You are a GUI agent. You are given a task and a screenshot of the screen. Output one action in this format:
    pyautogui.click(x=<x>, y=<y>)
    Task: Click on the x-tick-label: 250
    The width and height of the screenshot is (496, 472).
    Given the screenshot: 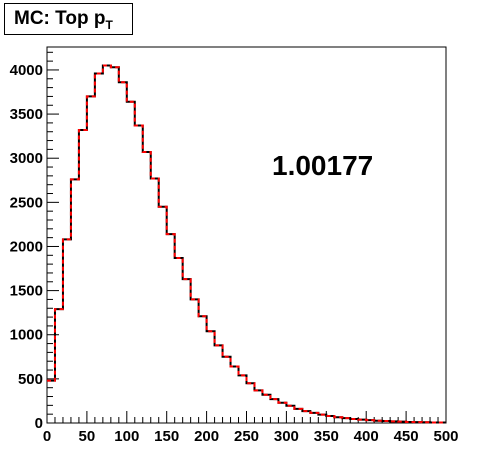 What is the action you would take?
    pyautogui.click(x=246, y=436)
    